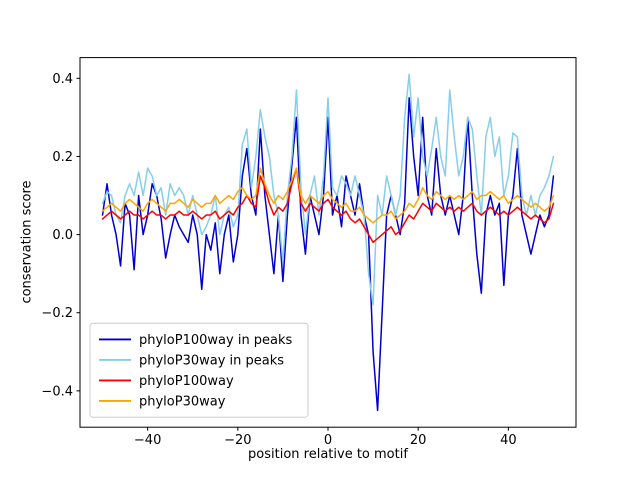 The image size is (640, 480). What do you see at coordinates (216, 340) in the screenshot?
I see `legend-label: phyloP100way in peaks` at bounding box center [216, 340].